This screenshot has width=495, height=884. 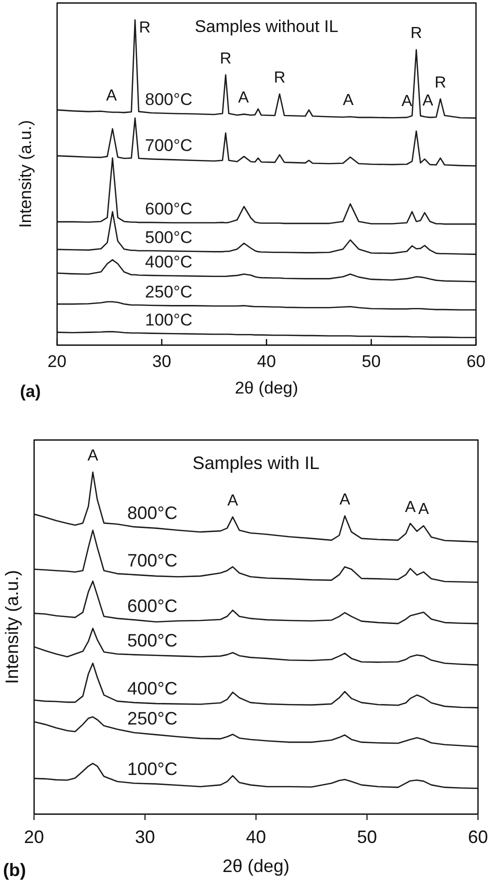 What do you see at coordinates (266, 26) in the screenshot?
I see `chart-title: Samples without IL` at bounding box center [266, 26].